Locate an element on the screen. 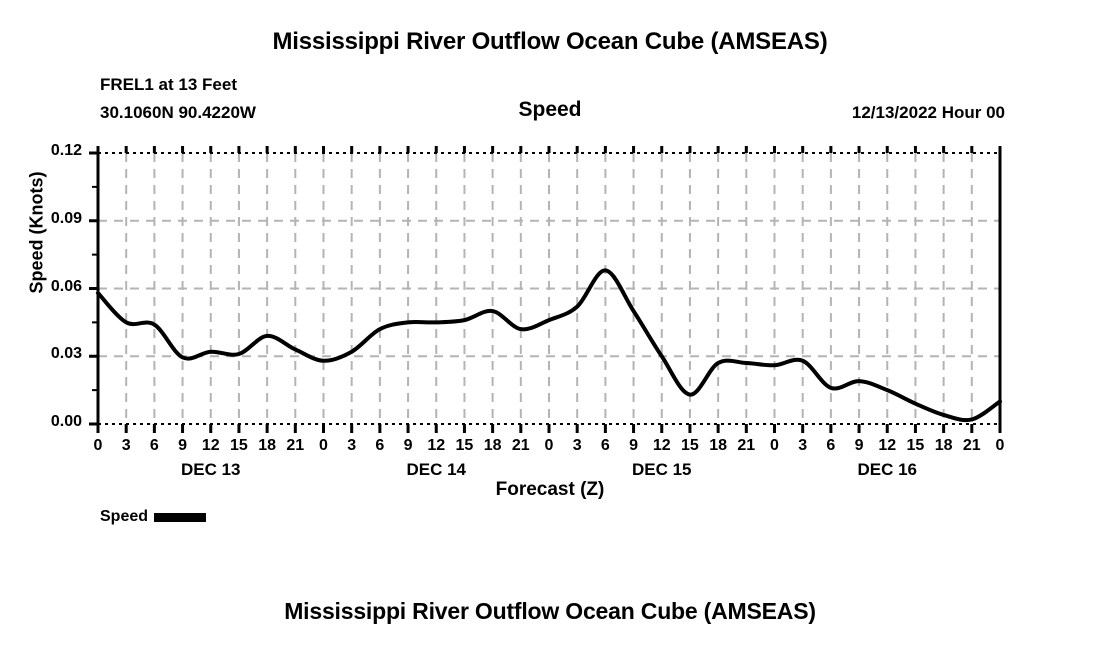  y-axis-title: Speed (Knots) is located at coordinates (36, 232).